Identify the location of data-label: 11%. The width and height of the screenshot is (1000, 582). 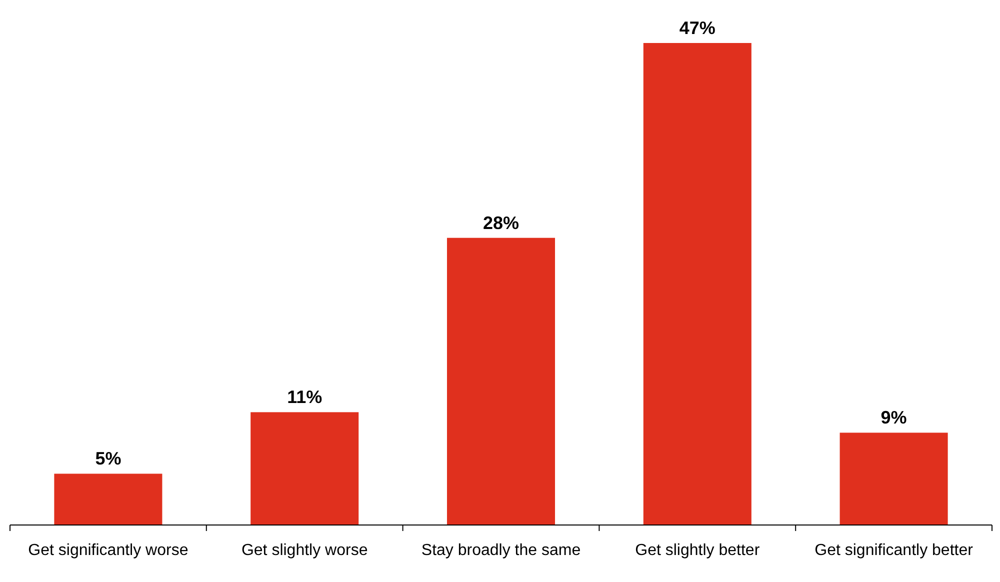
(304, 397).